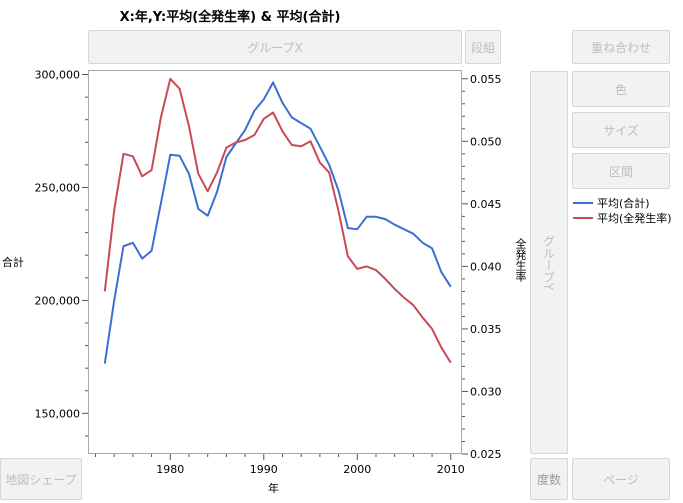 This screenshot has width=683, height=503. What do you see at coordinates (170, 469) in the screenshot?
I see `x-tick-label: 1980` at bounding box center [170, 469].